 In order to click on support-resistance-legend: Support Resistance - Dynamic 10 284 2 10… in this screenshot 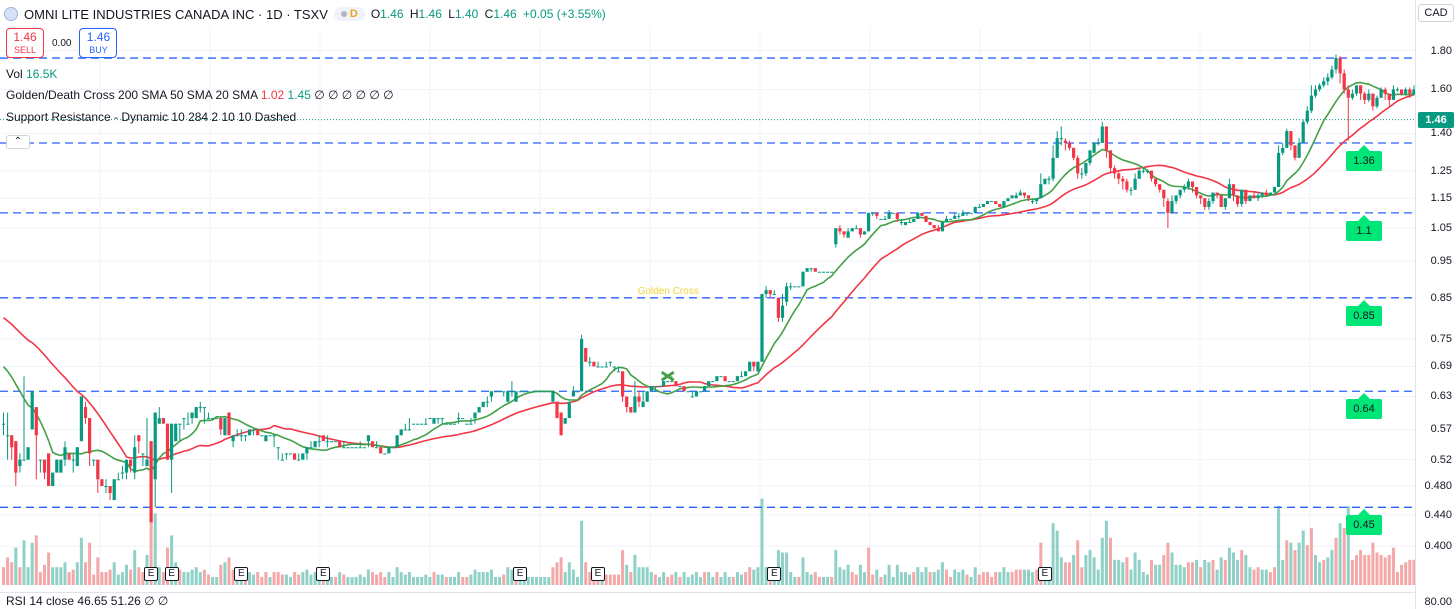, I will do `click(151, 117)`.